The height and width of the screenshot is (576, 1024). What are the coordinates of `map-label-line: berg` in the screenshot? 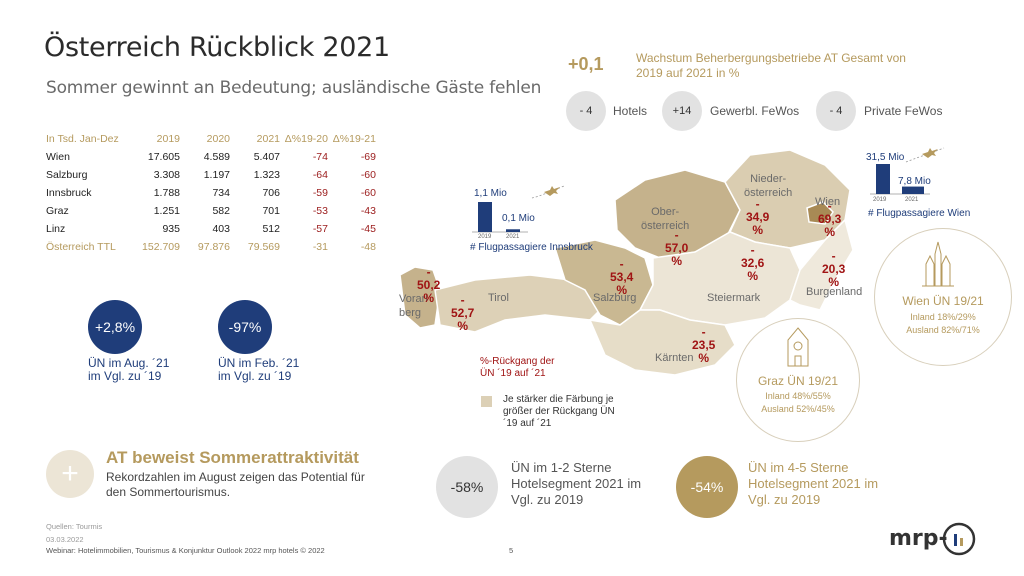 It's located at (410, 313).